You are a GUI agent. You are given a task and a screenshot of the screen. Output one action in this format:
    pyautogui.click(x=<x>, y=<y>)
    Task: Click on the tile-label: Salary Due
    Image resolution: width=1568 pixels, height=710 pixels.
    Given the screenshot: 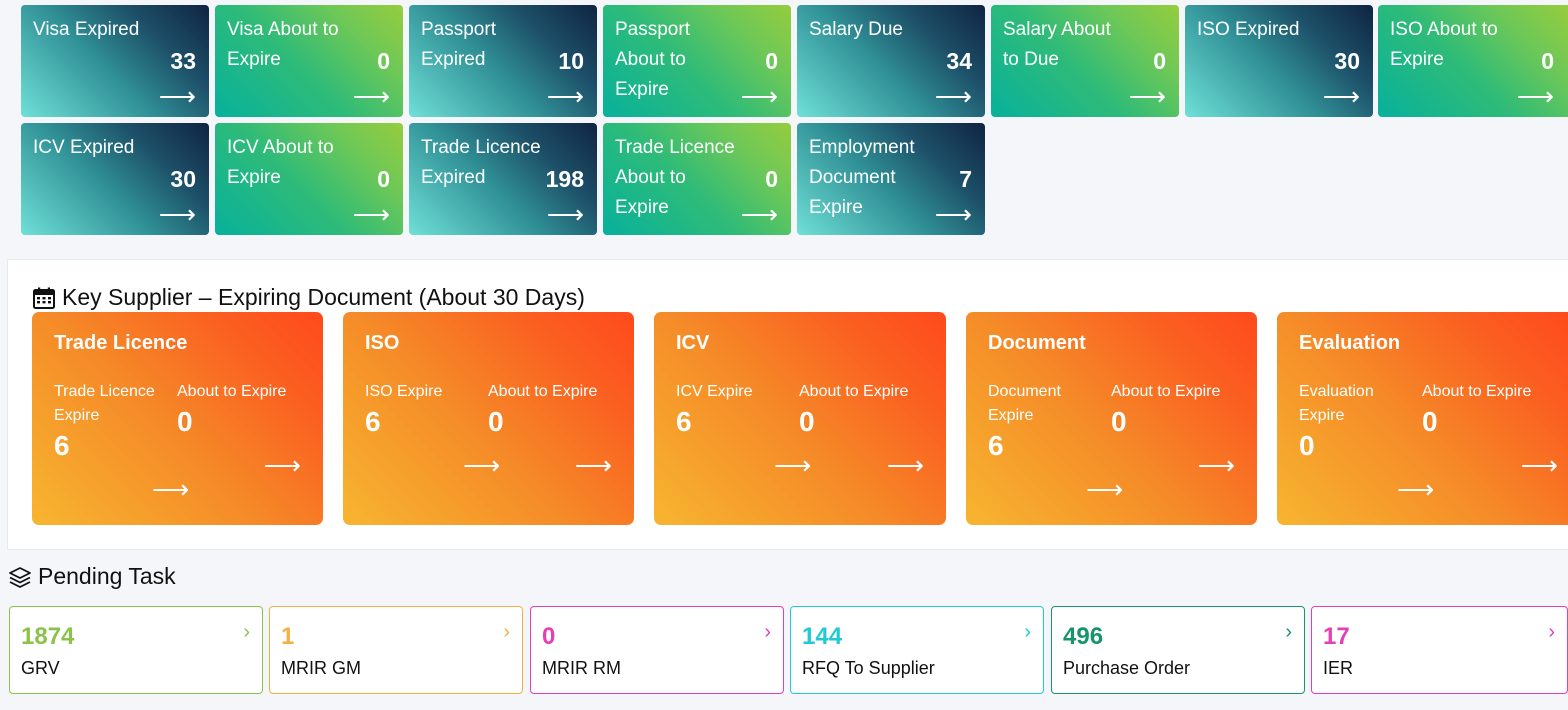 What is the action you would take?
    pyautogui.click(x=856, y=29)
    